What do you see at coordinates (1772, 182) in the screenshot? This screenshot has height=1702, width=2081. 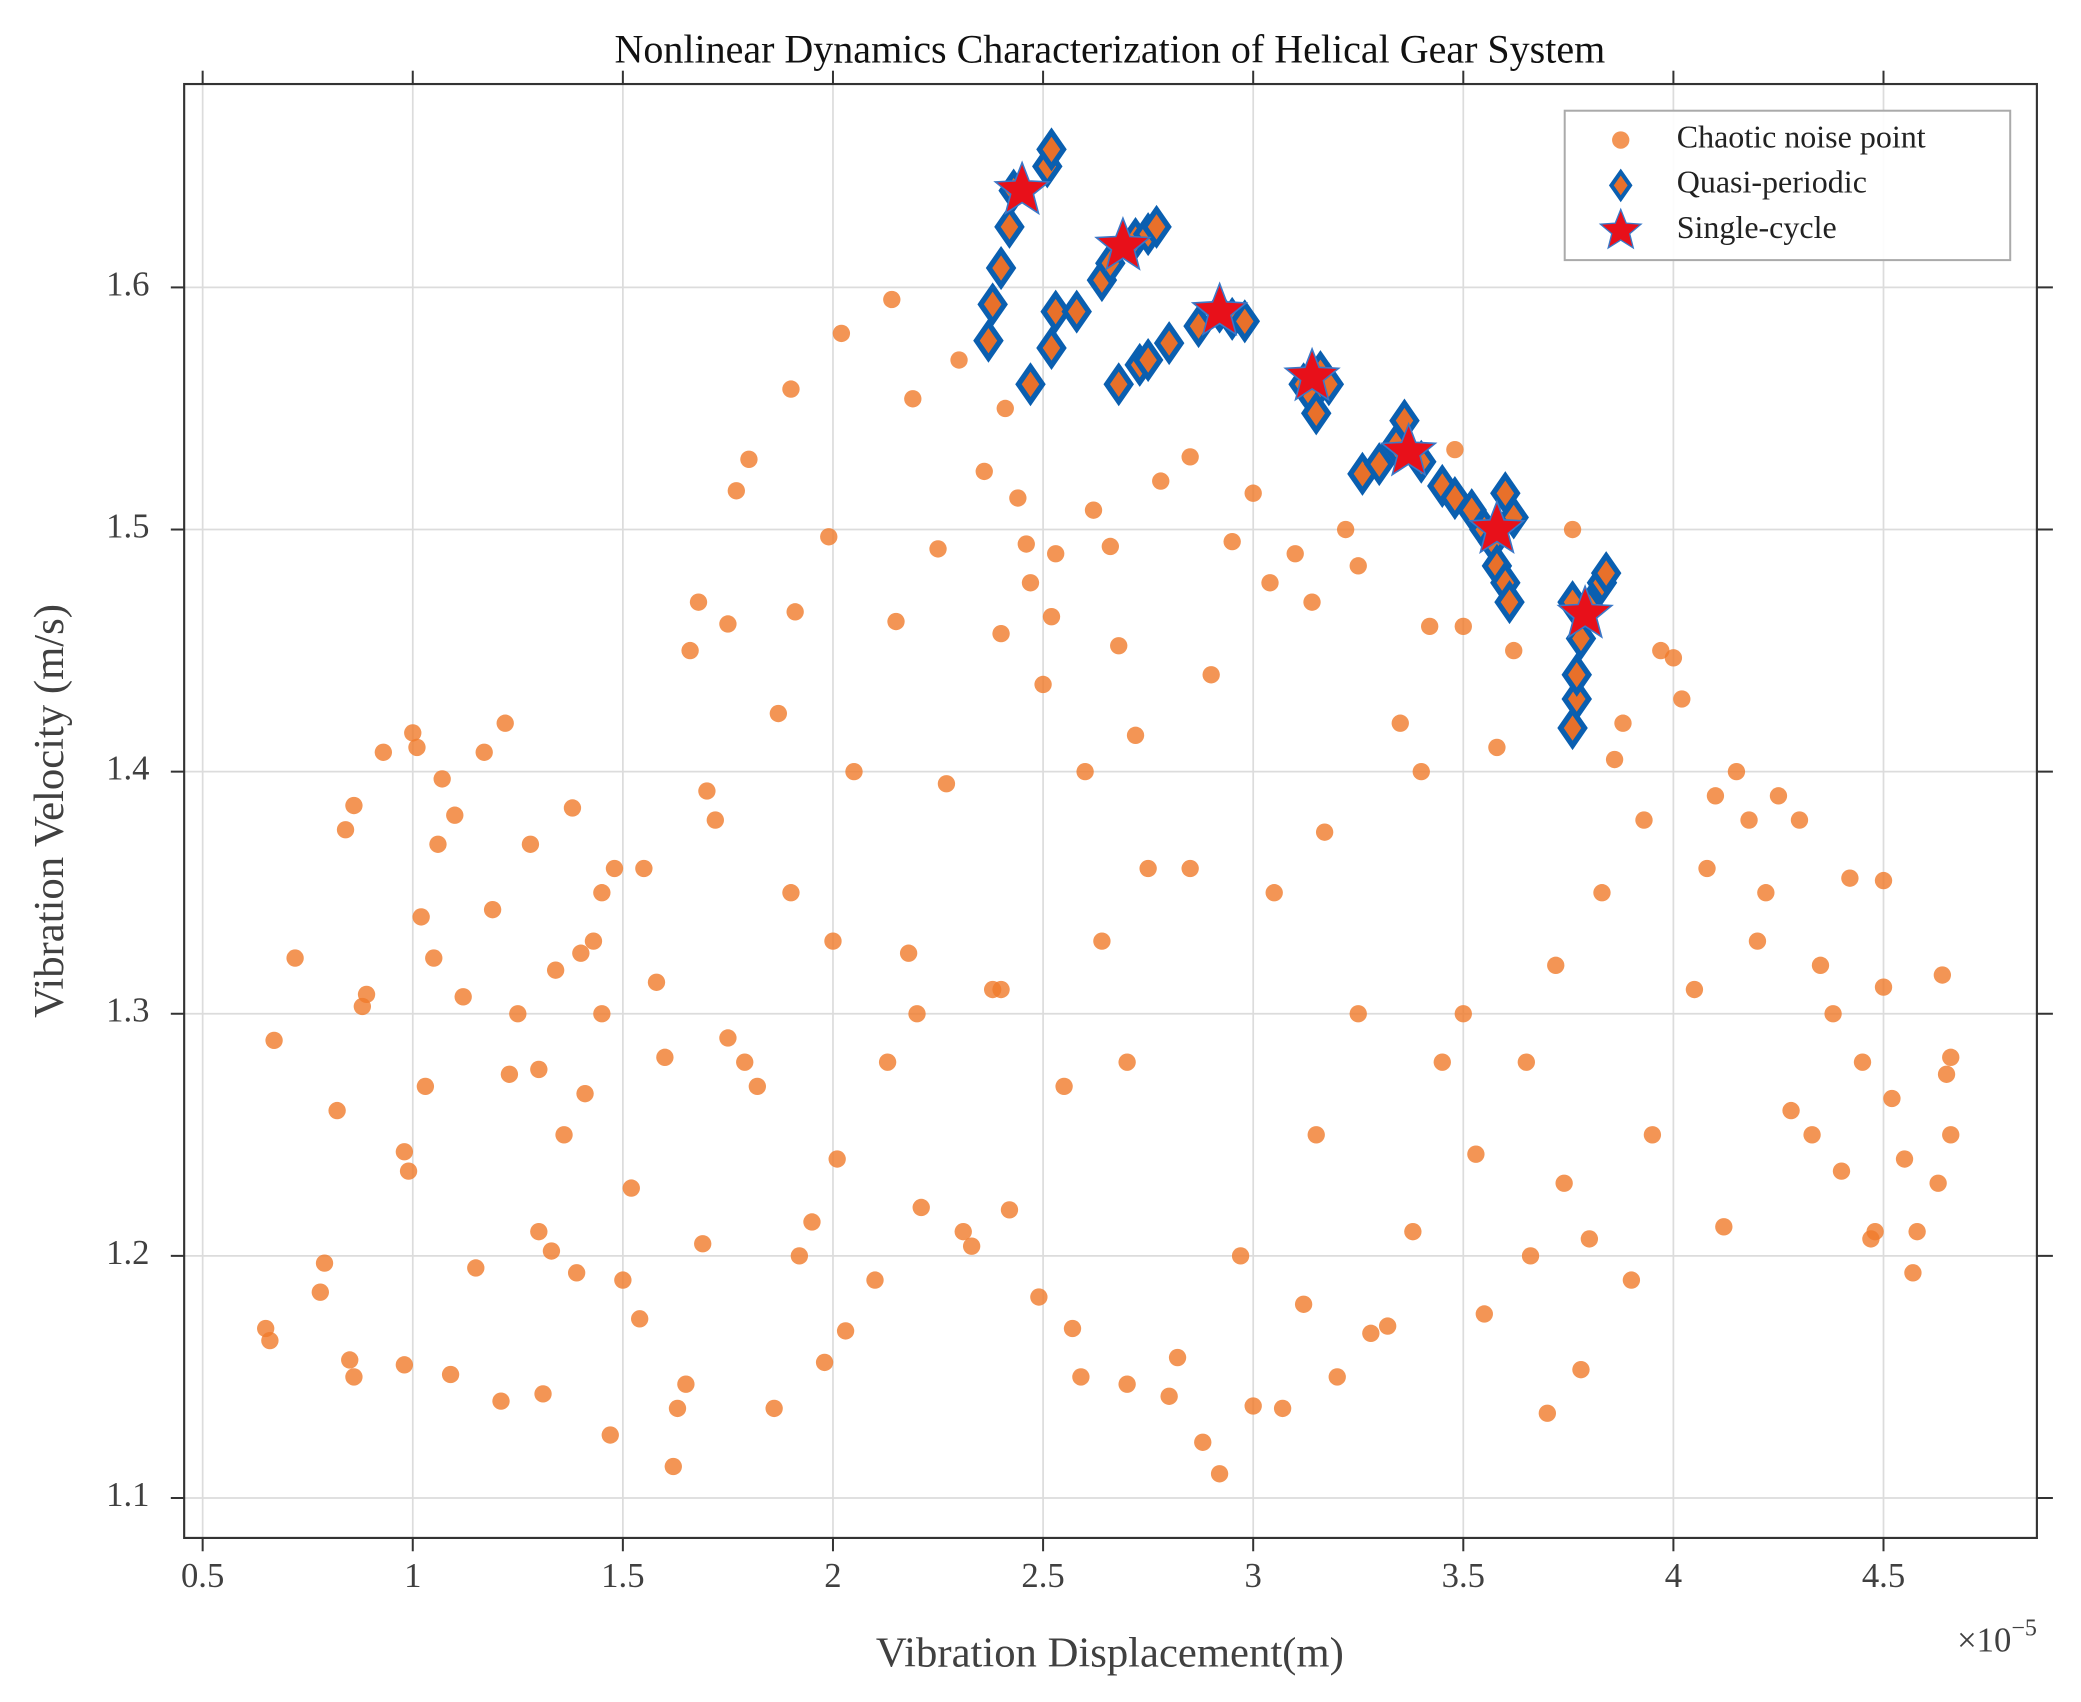 I see `legend-label: Quasi-periodic` at bounding box center [1772, 182].